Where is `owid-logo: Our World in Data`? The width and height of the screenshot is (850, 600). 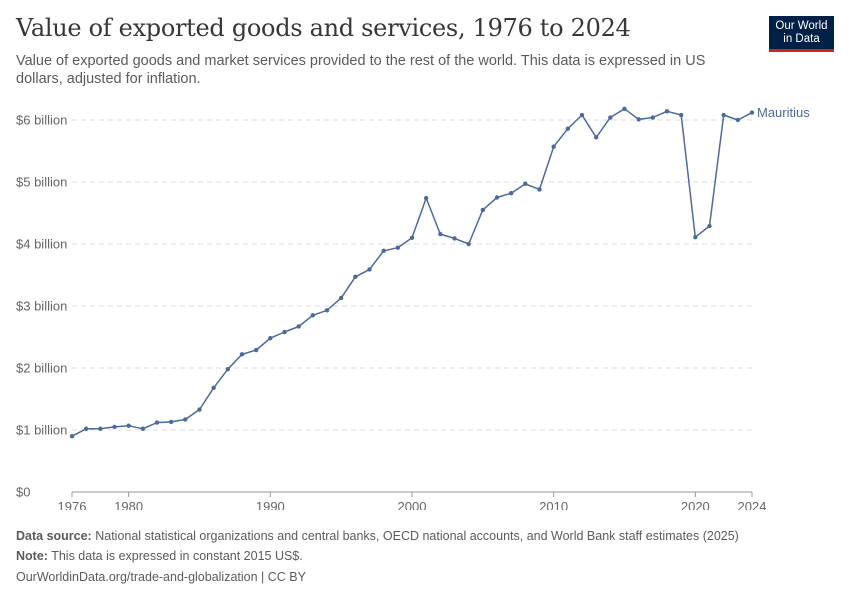 owid-logo: Our World in Data is located at coordinates (801, 34).